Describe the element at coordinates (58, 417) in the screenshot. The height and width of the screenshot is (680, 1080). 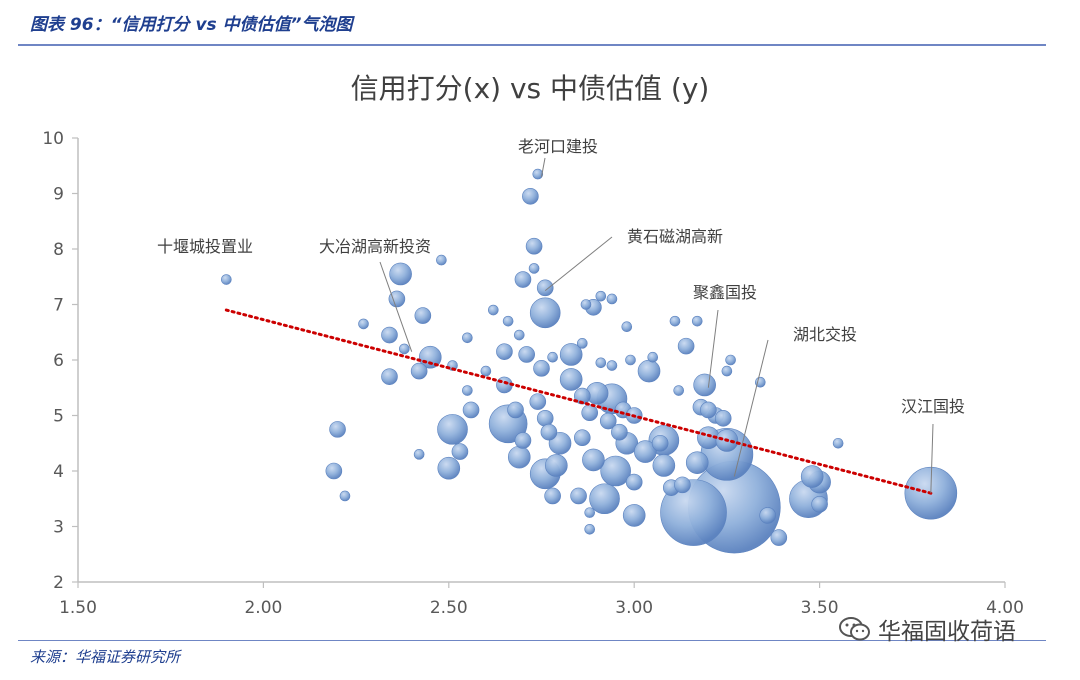
I see `y-tick-label: 5` at that location.